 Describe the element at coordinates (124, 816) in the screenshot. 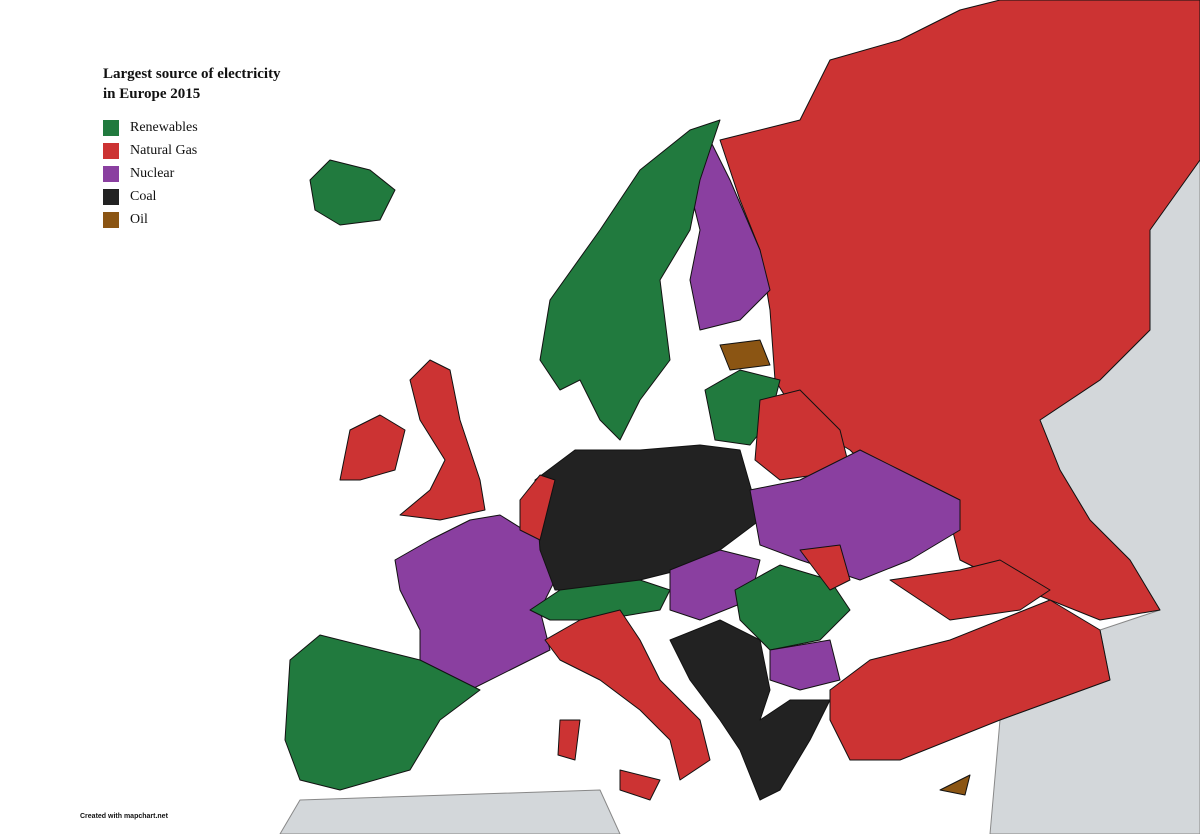

I see `credit: Created with mapchart.net` at that location.